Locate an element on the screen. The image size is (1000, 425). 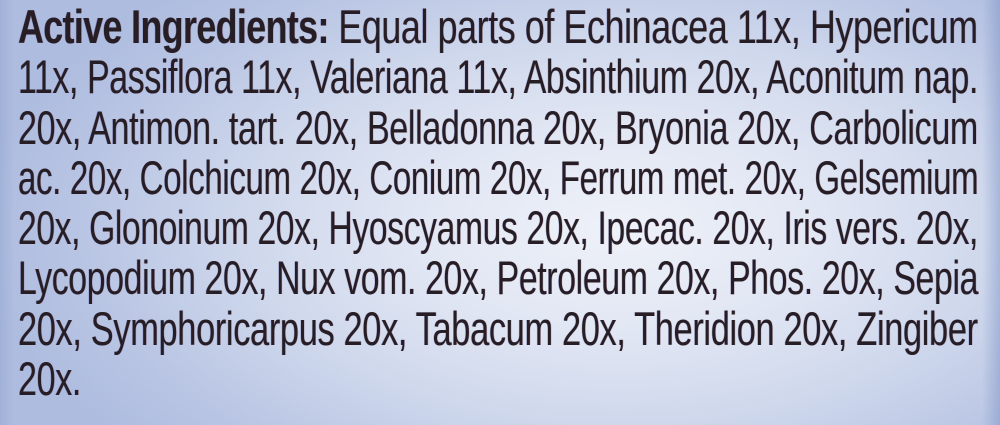
active-ingredients-heading: Active Ingredients: is located at coordinates (173, 26).